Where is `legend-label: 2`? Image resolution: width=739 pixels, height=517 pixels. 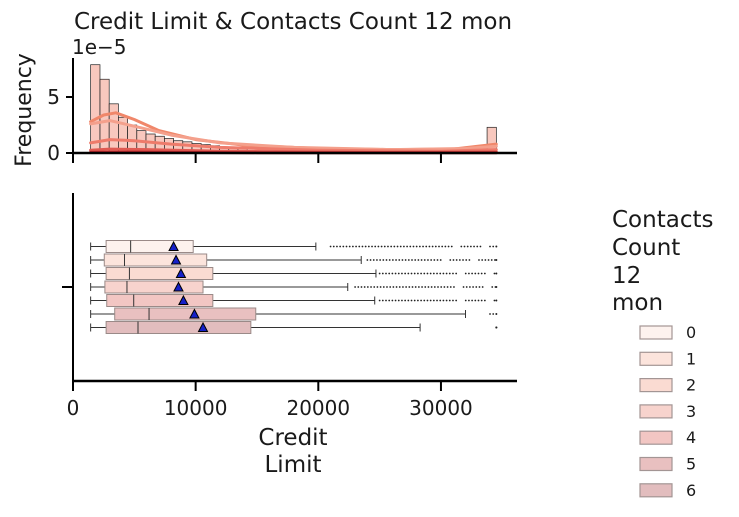
legend-label: 2 is located at coordinates (691, 385).